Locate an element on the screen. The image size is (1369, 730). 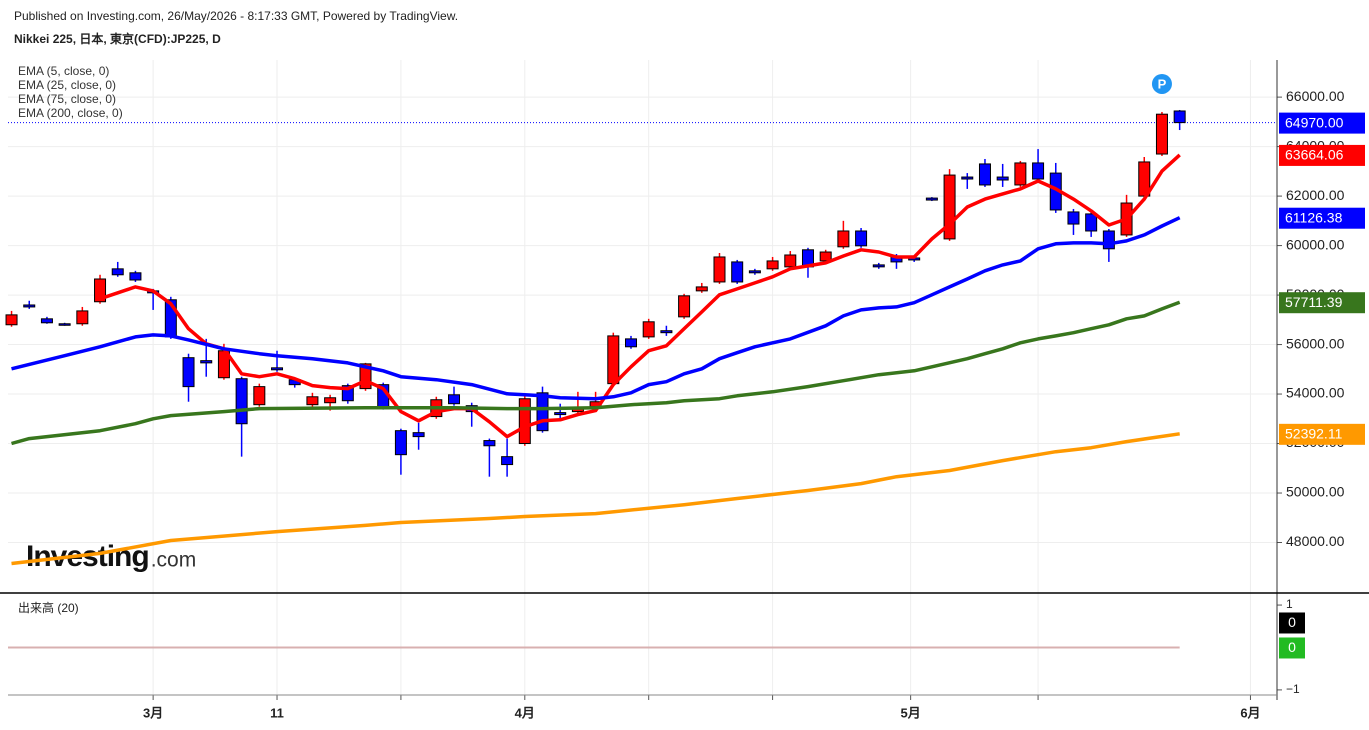
y-tick-label: 60000.00 is located at coordinates (1315, 244).